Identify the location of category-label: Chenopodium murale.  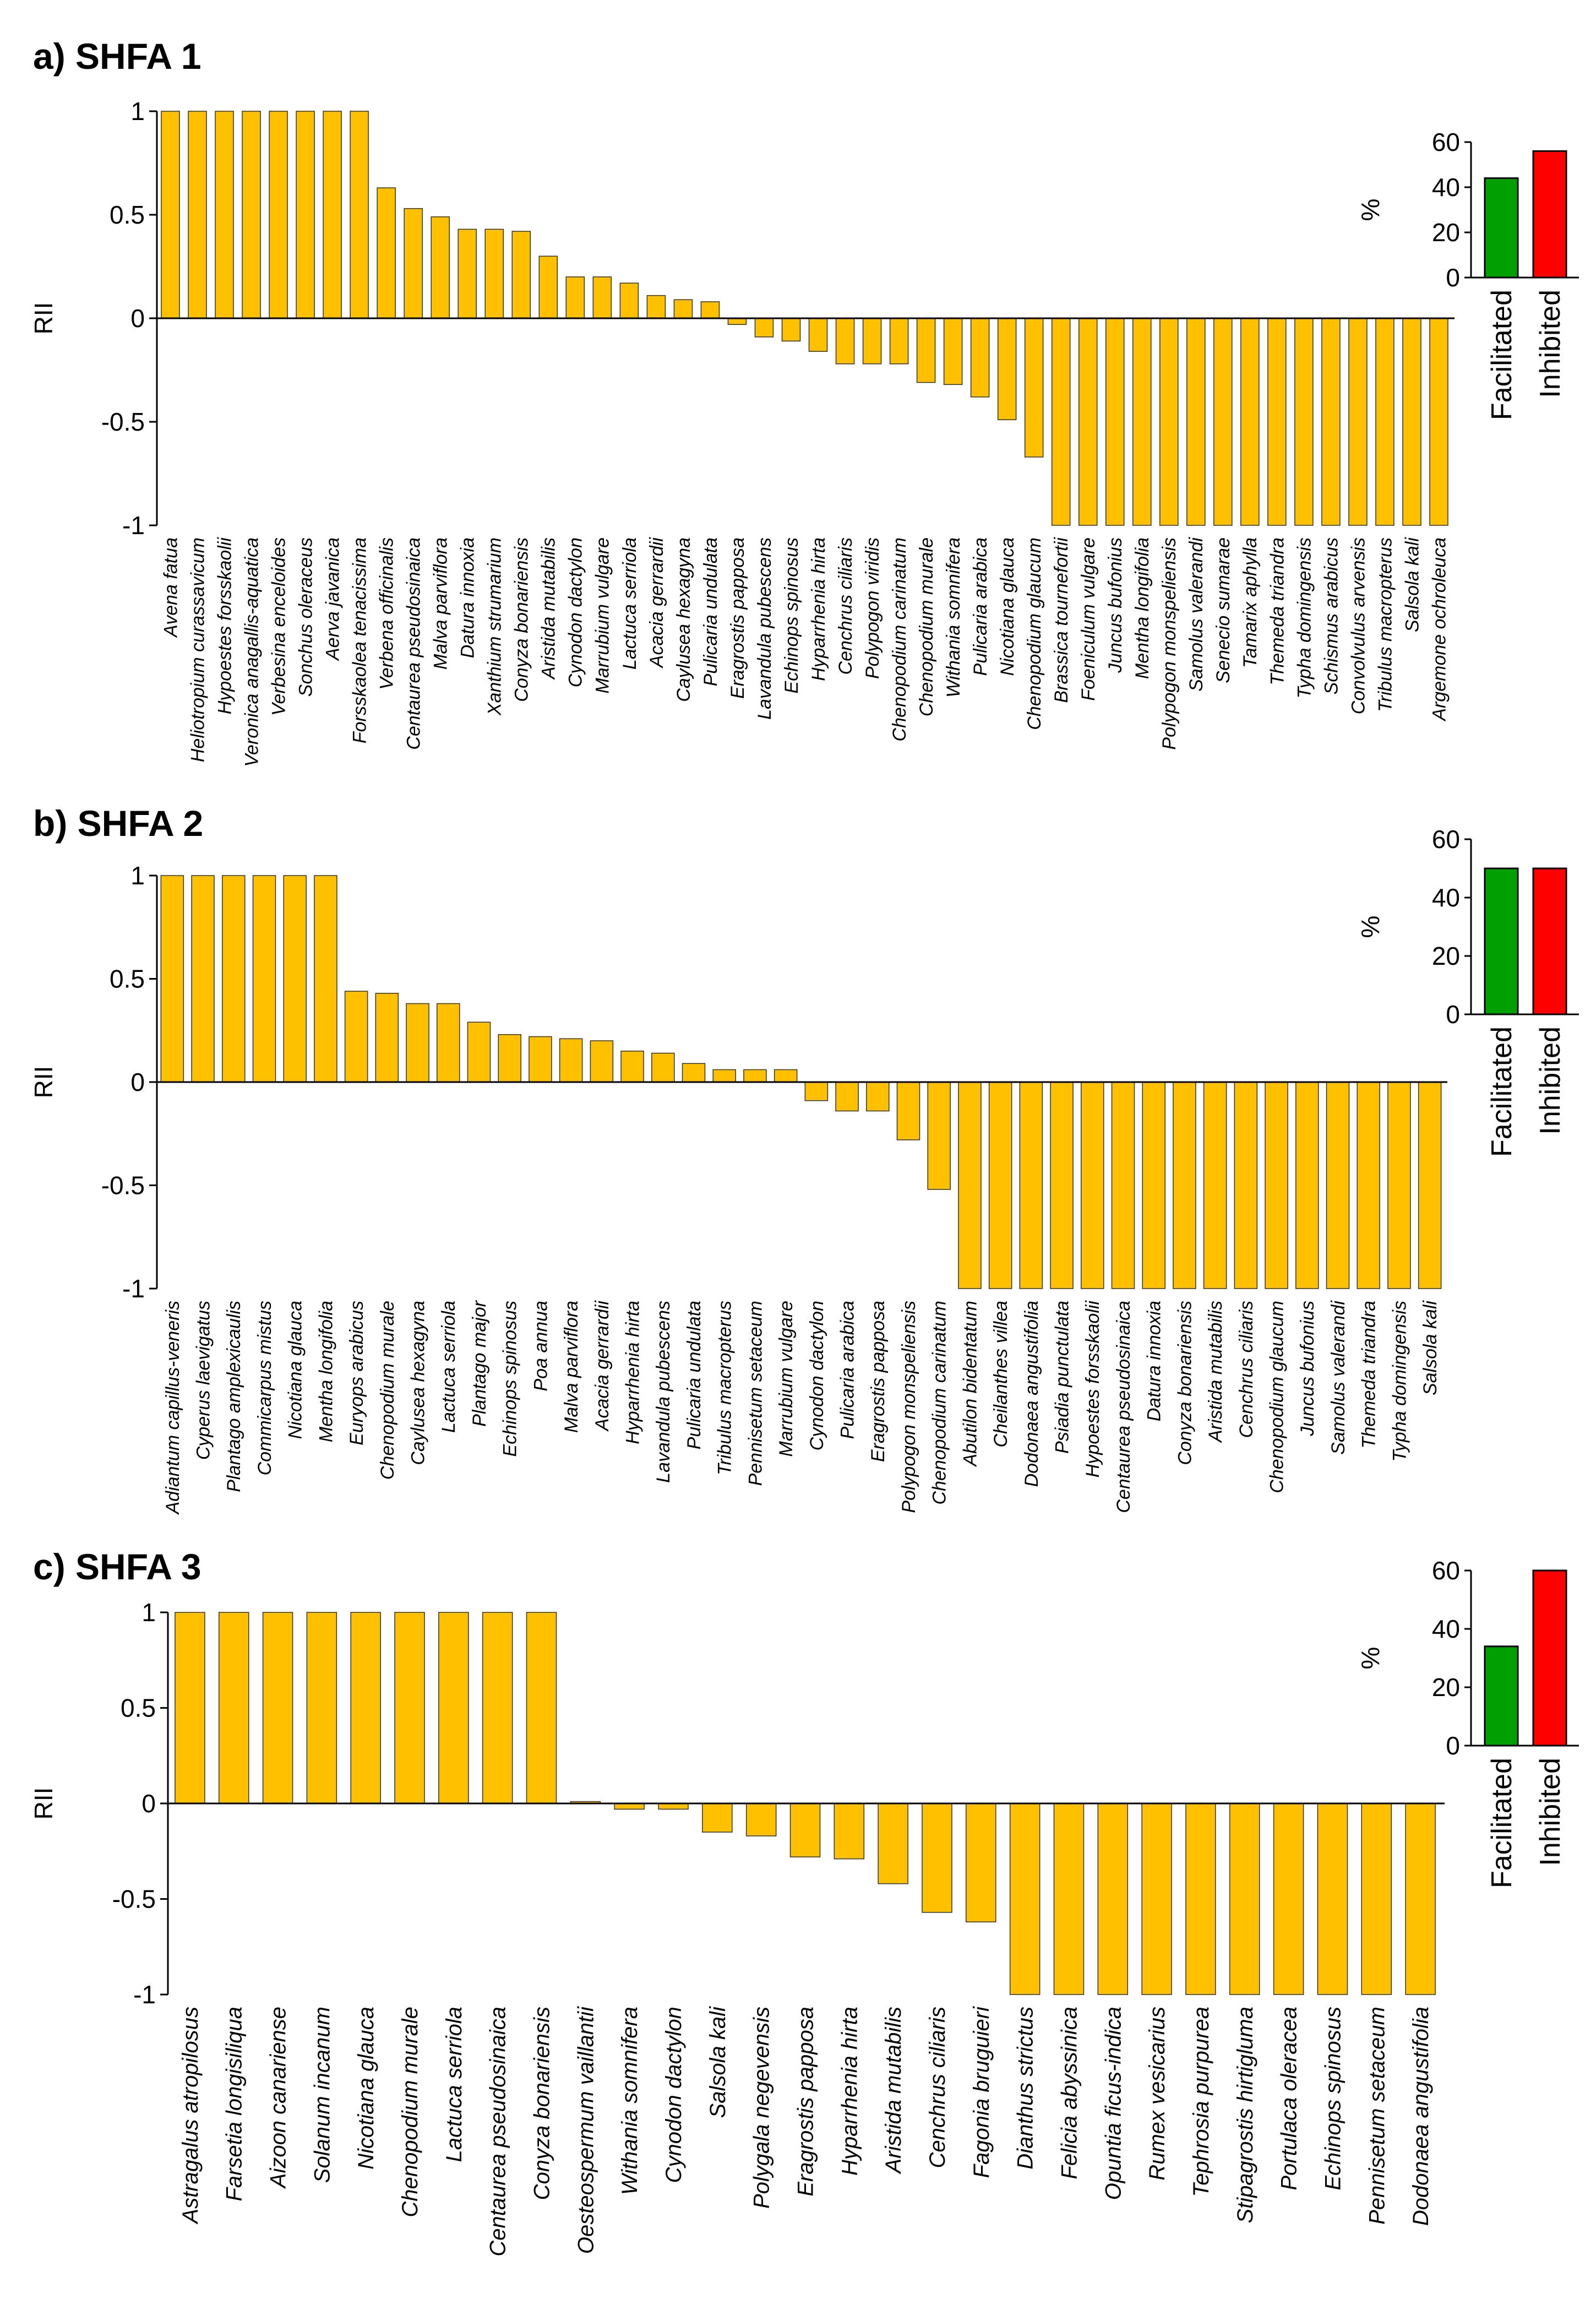
(927, 626).